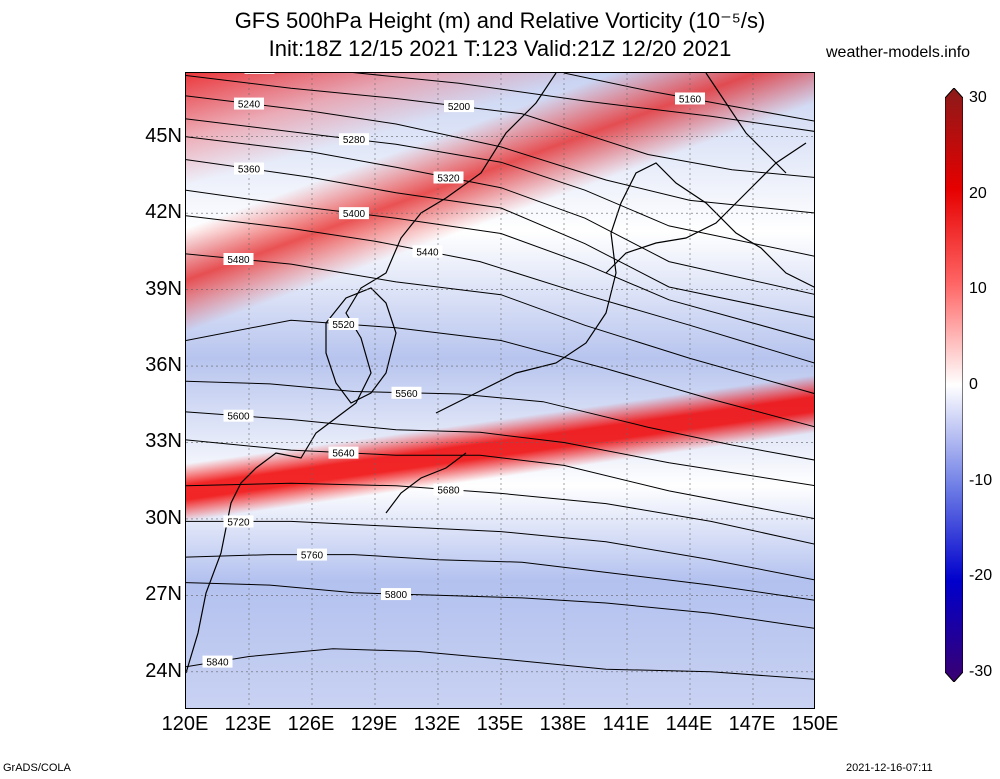 The width and height of the screenshot is (1000, 779). What do you see at coordinates (689, 724) in the screenshot?
I see `longitude-tick-label: 144E` at bounding box center [689, 724].